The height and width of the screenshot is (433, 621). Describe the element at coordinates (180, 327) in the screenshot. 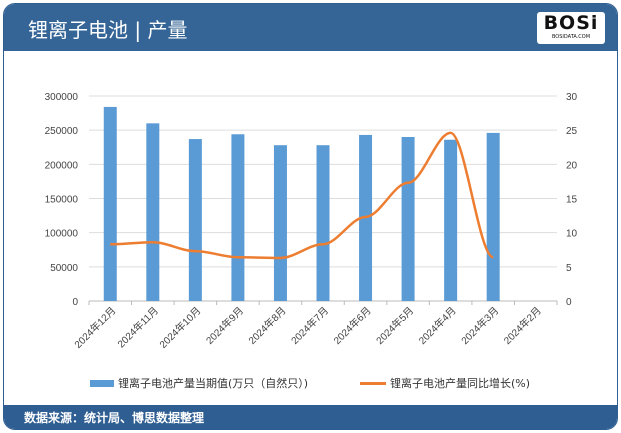

I see `x-tick-label: 2024年10月` at that location.